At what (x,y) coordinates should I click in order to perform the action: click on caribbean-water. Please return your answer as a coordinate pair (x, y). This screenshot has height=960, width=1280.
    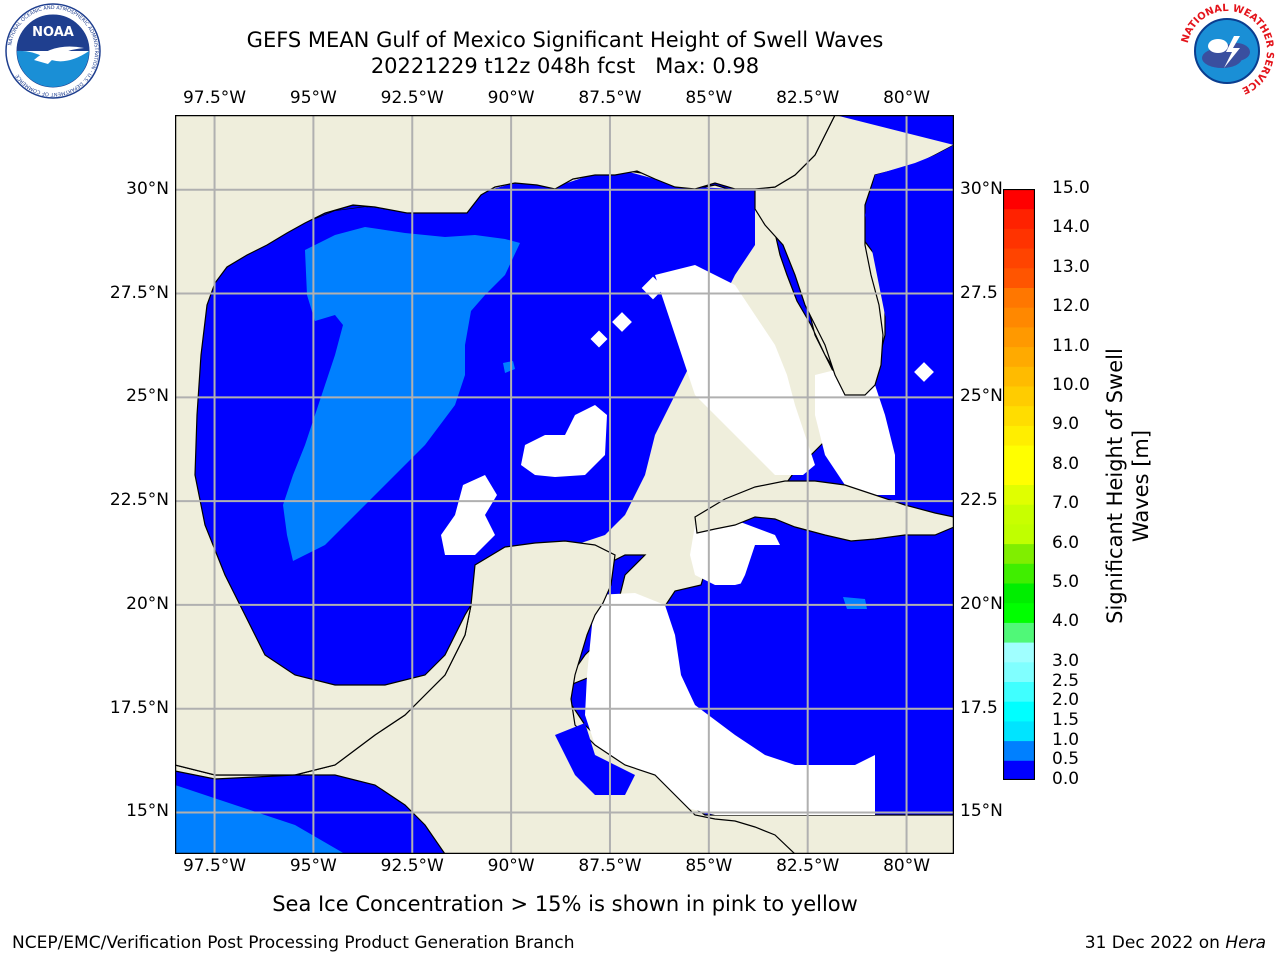
    Looking at the image, I should click on (844, 635).